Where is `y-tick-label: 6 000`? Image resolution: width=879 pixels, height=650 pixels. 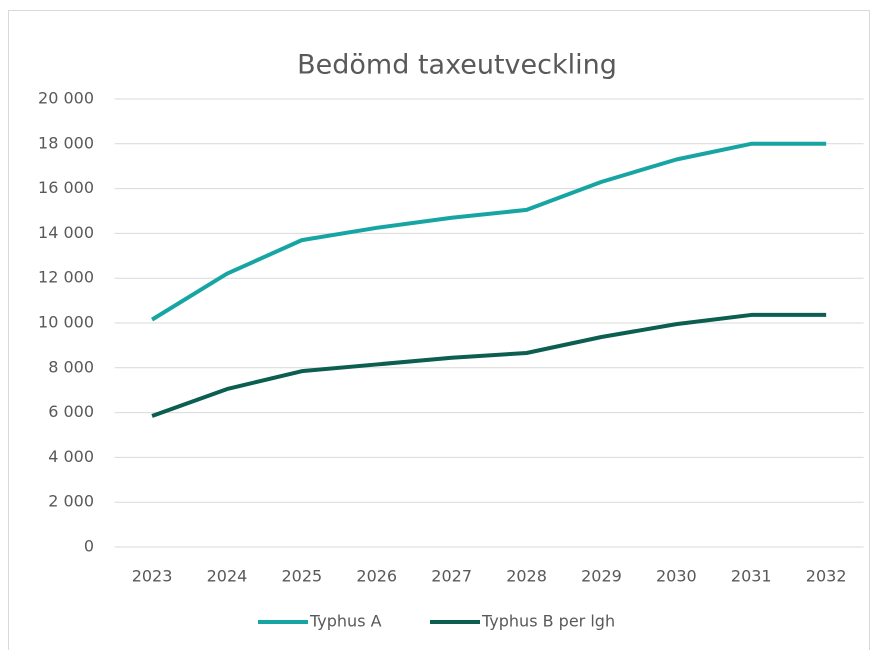
y-tick-label: 6 000 is located at coordinates (71, 411).